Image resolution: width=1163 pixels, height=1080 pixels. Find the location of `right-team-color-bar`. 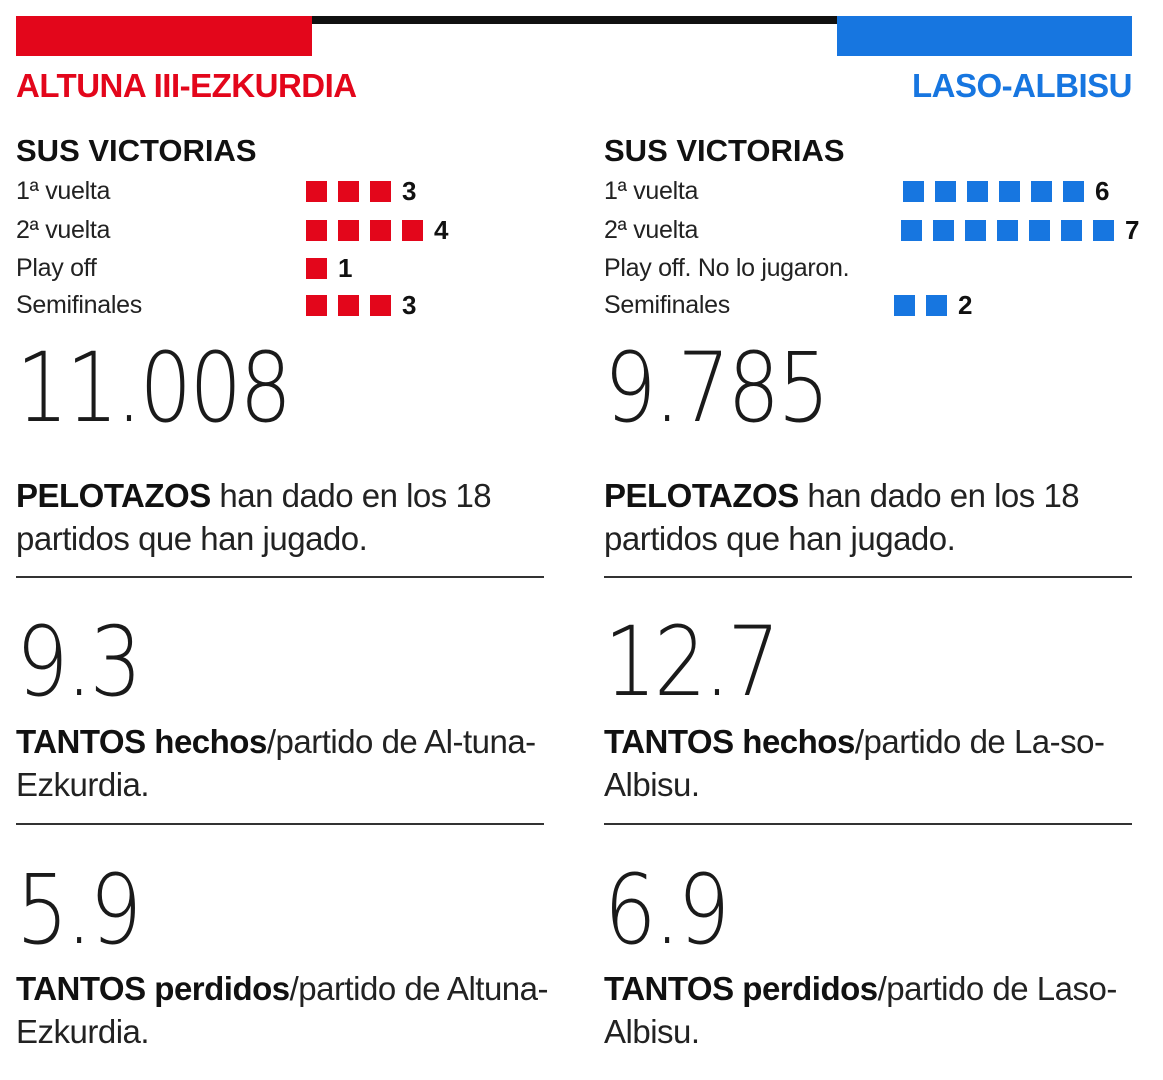

right-team-color-bar is located at coordinates (984, 36).